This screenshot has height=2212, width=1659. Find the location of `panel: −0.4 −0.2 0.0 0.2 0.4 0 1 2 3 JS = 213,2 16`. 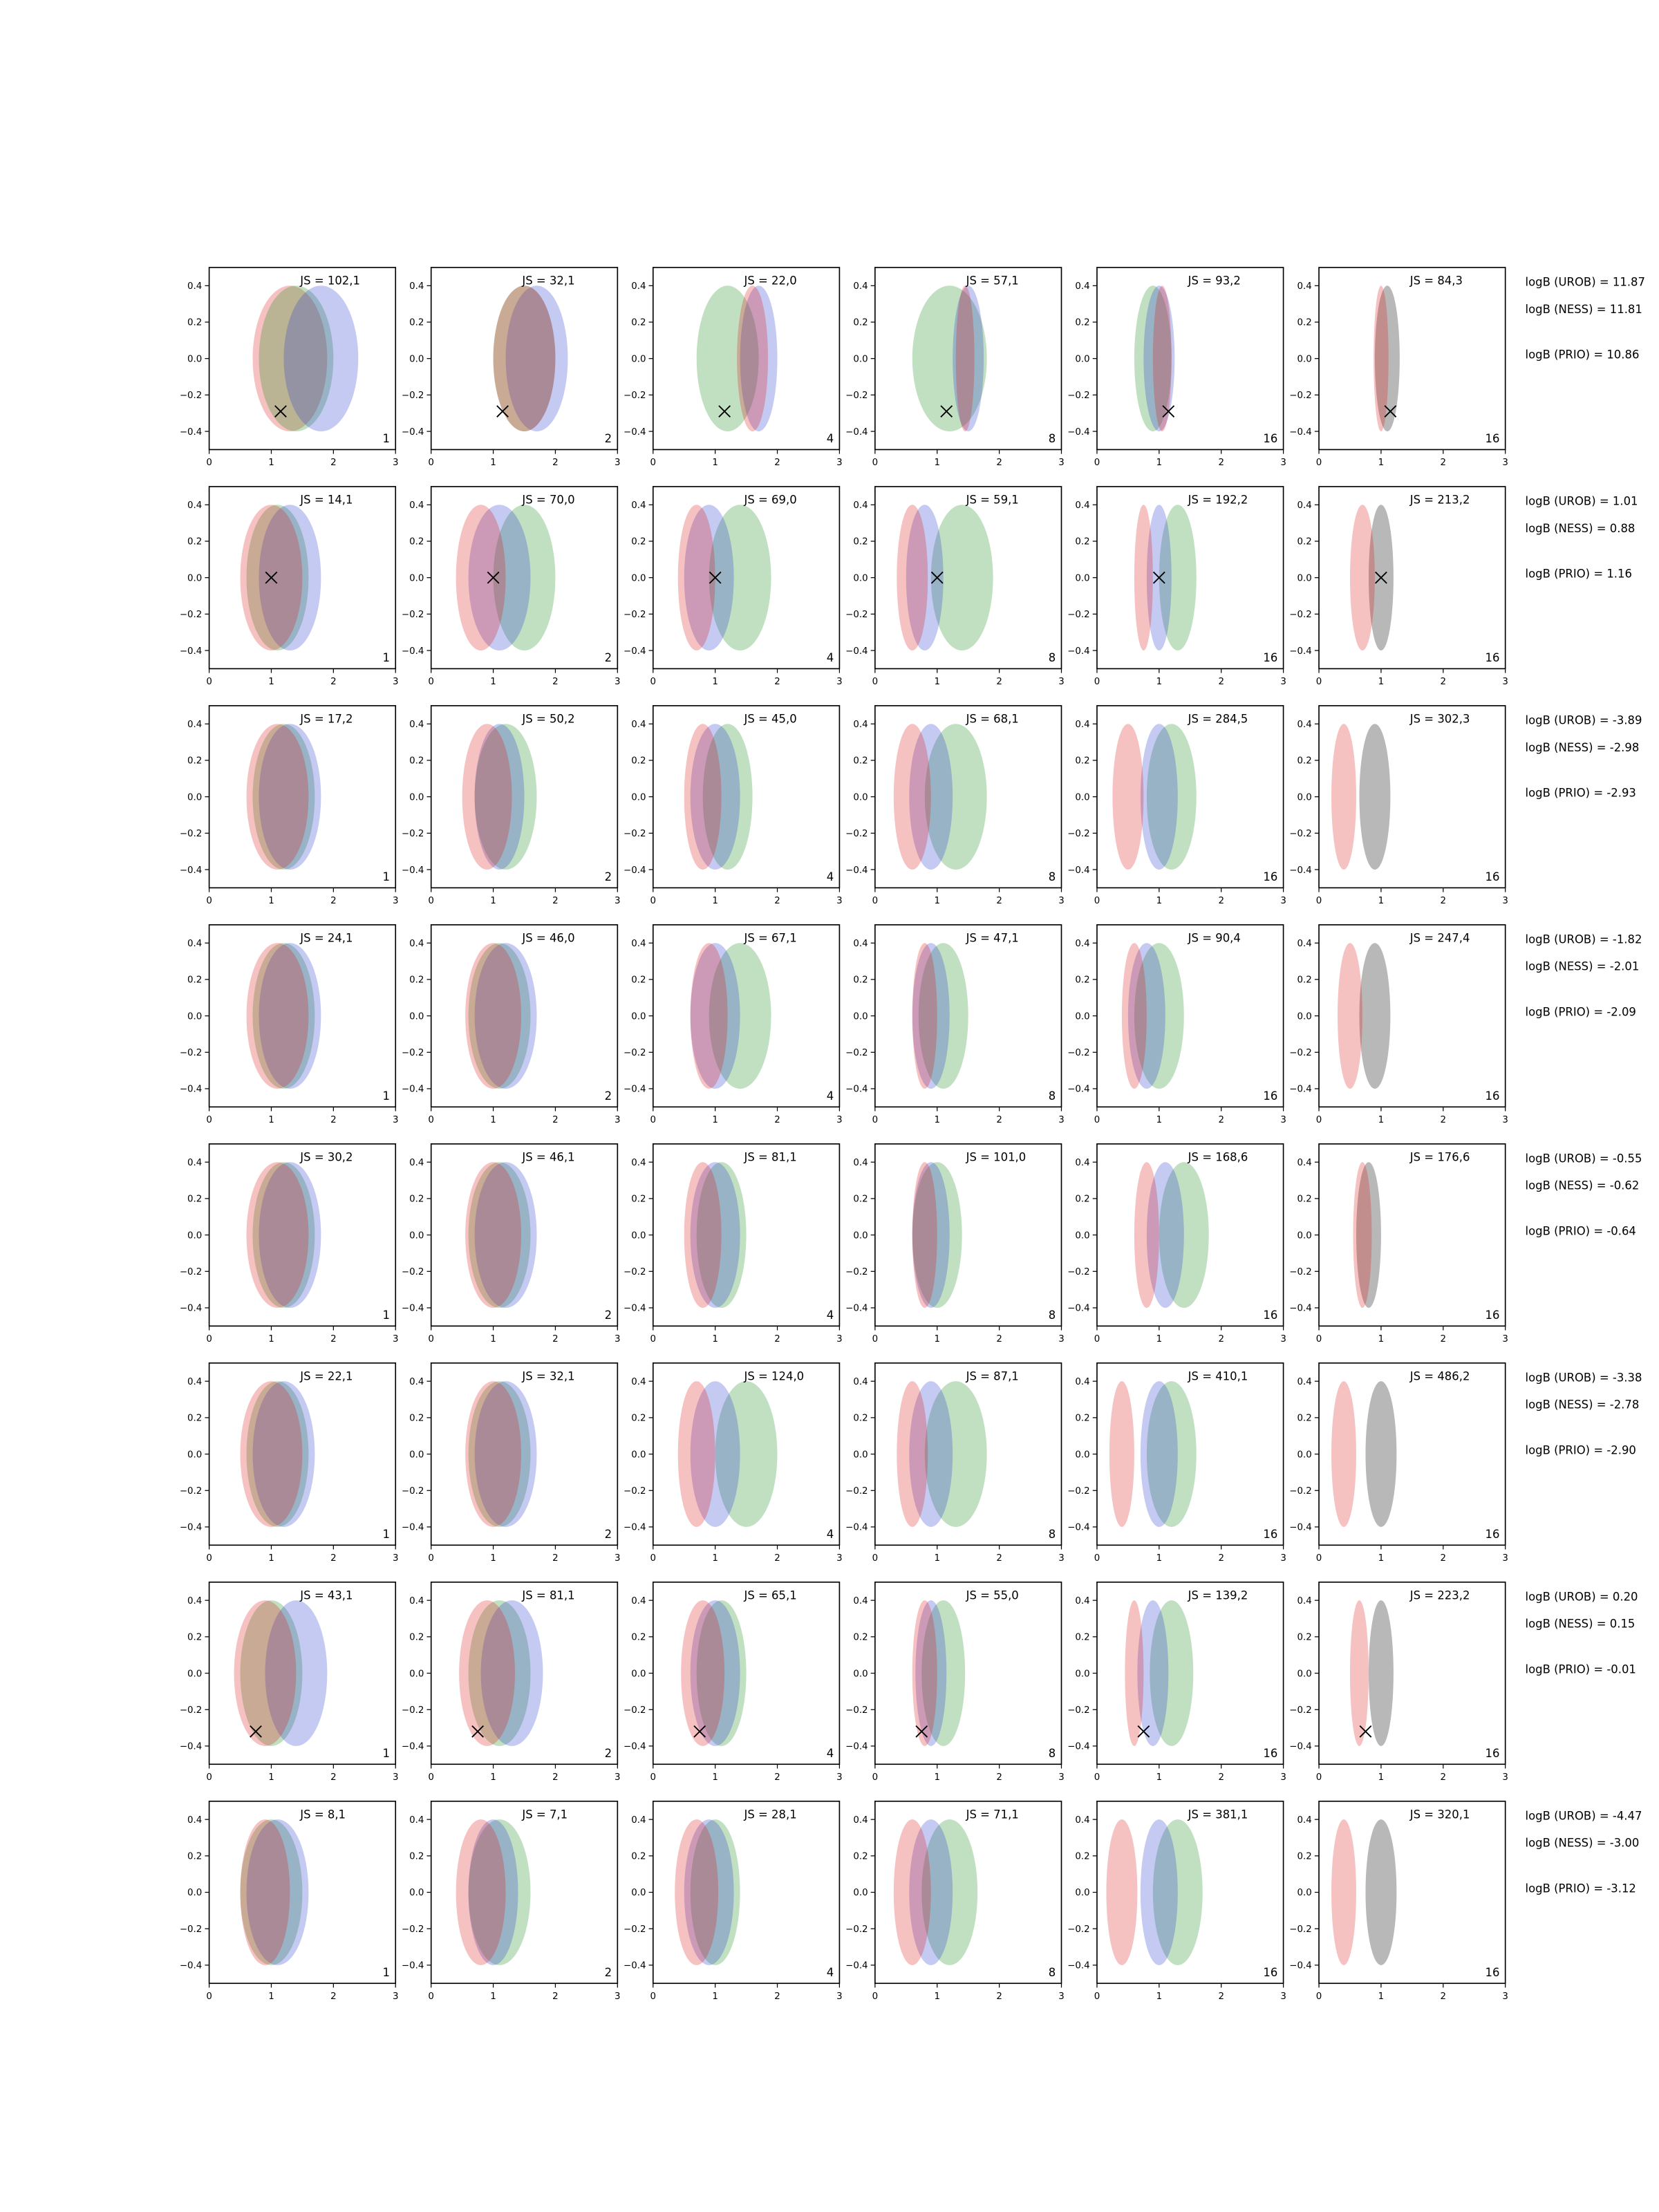

panel: −0.4 −0.2 0.0 0.2 0.4 0 1 2 3 JS = 213,2 16 is located at coordinates (1398, 586).